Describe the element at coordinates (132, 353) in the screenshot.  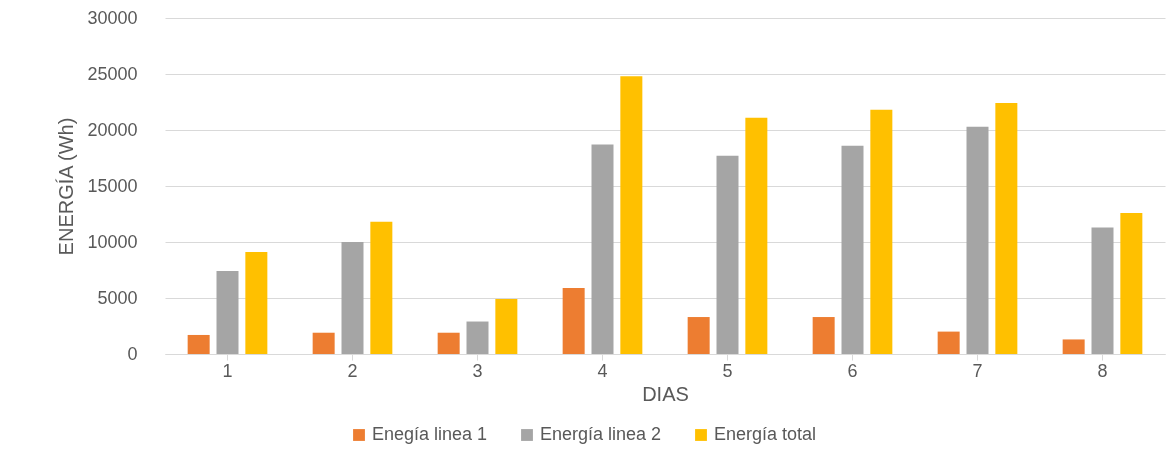
I see `y-tick-label: 0` at that location.